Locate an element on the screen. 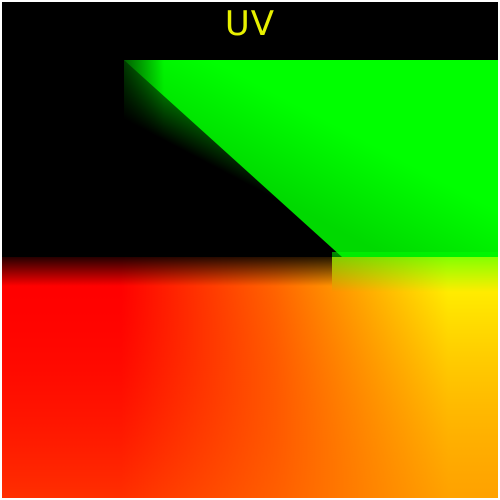 The width and height of the screenshot is (500, 500). seam-green is located at coordinates (415, 272).